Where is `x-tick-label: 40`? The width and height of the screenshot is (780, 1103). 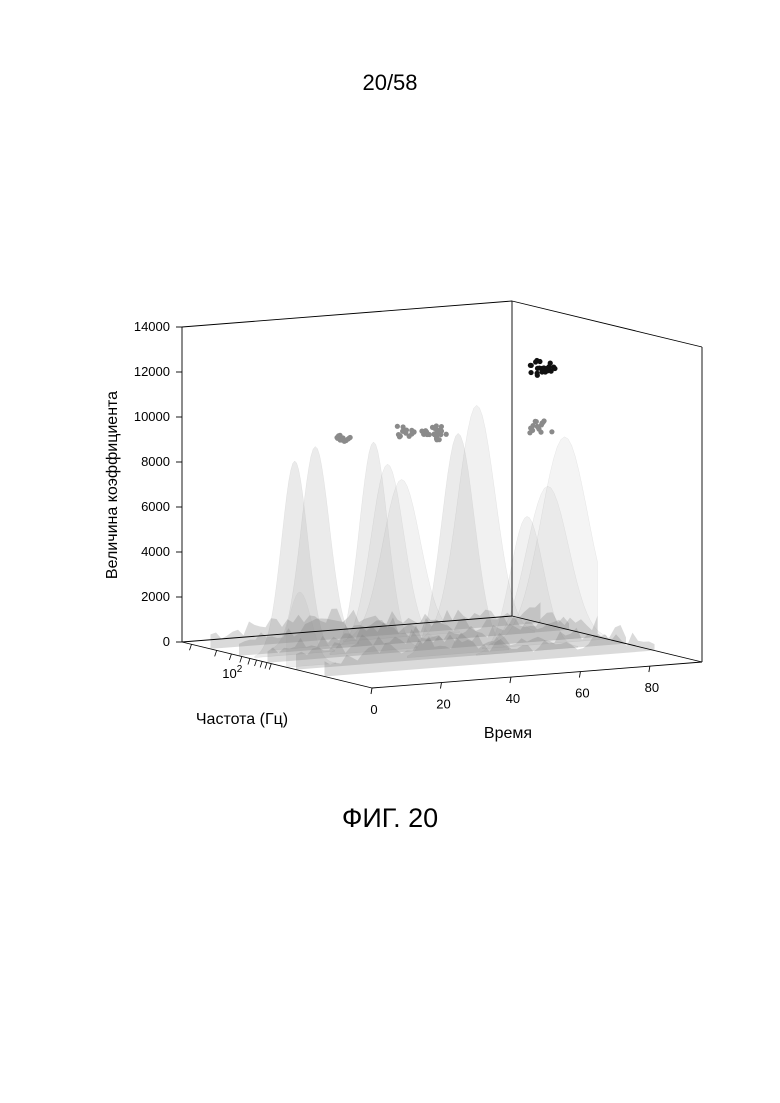
x-tick-label: 40 is located at coordinates (513, 698).